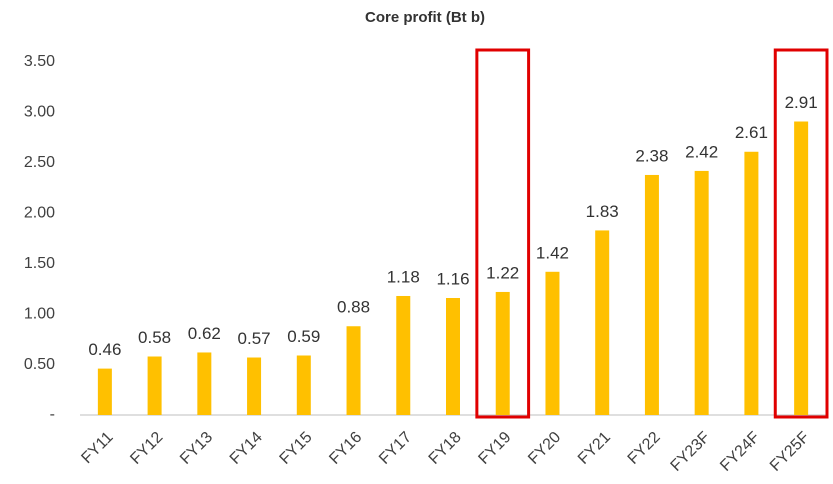  I want to click on x-tick-label: FY21, so click(594, 448).